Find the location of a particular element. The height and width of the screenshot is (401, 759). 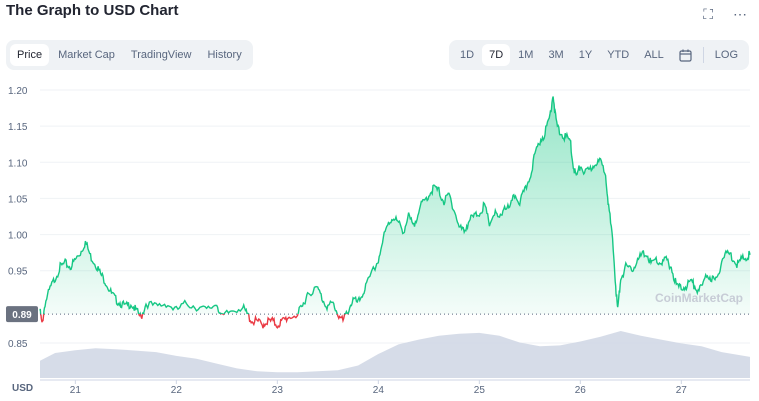

volume-area is located at coordinates (395, 354).